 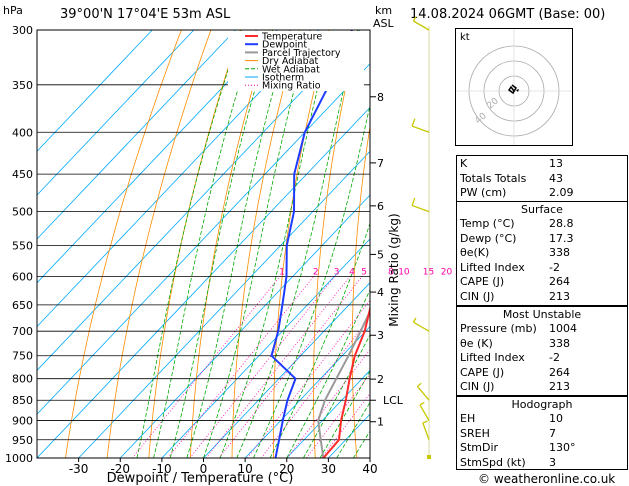 What do you see at coordinates (328, 469) in the screenshot?
I see `x-tick-label: 30` at bounding box center [328, 469].